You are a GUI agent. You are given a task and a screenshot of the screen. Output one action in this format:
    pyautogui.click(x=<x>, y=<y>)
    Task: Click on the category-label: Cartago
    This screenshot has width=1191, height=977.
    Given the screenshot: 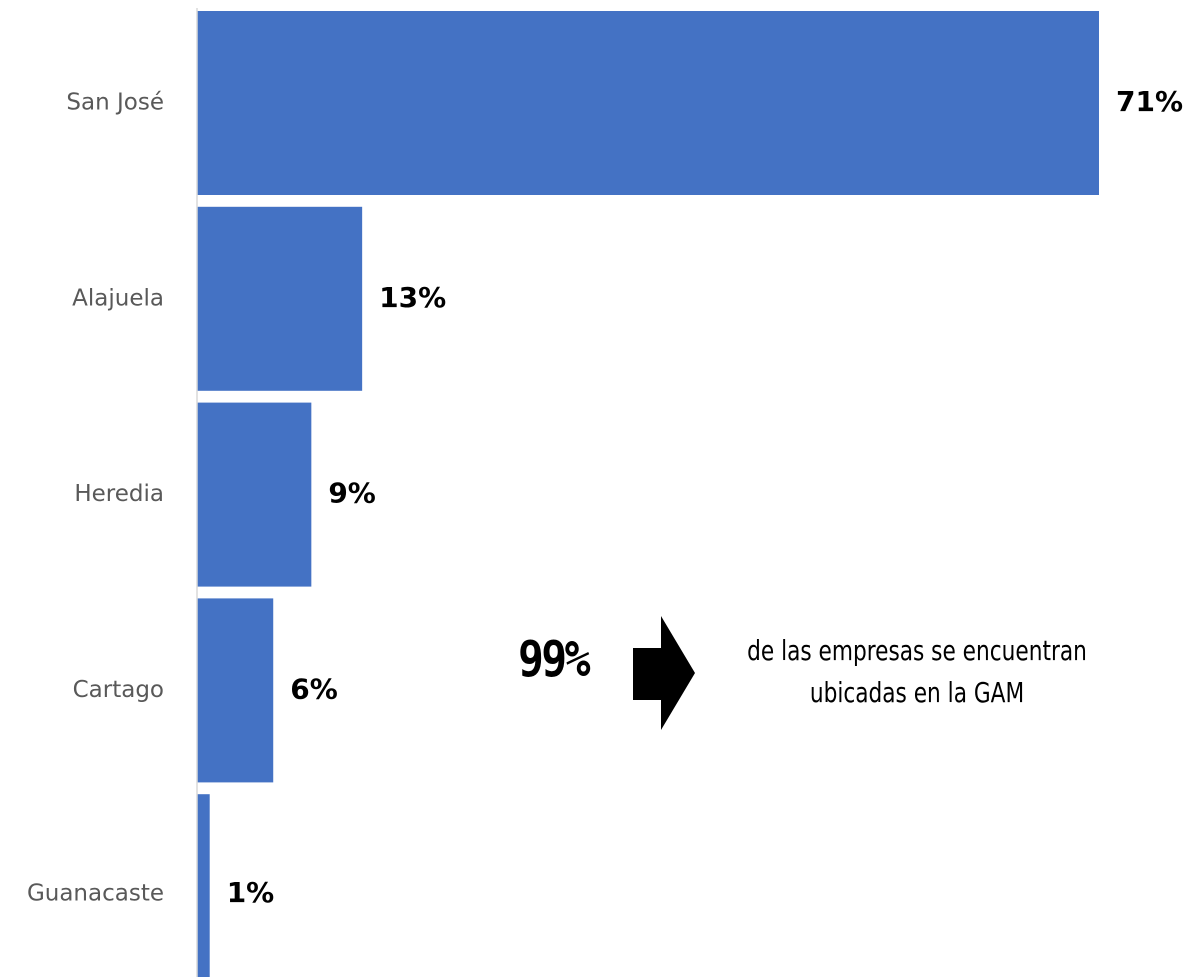 What is the action you would take?
    pyautogui.click(x=118, y=690)
    